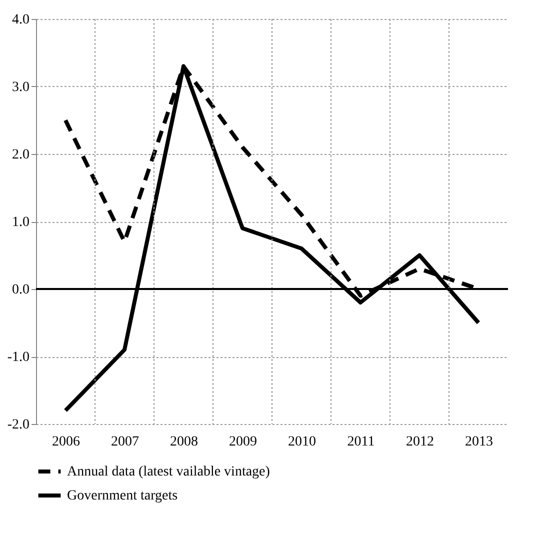 The image size is (544, 541). I want to click on legend-label: Annual data (latest vailable vintage), so click(168, 472).